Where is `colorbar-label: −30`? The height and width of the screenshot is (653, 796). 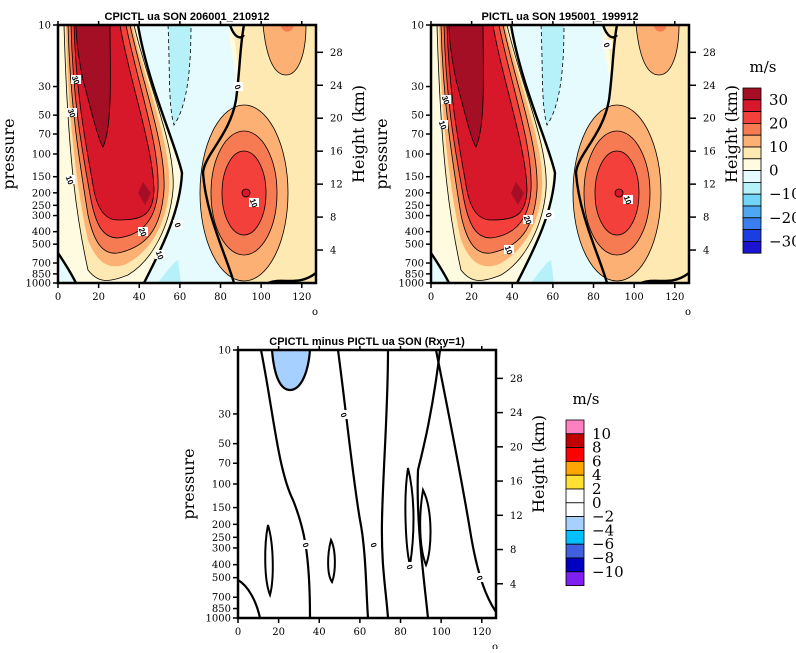 colorbar-label: −30 is located at coordinates (782, 241).